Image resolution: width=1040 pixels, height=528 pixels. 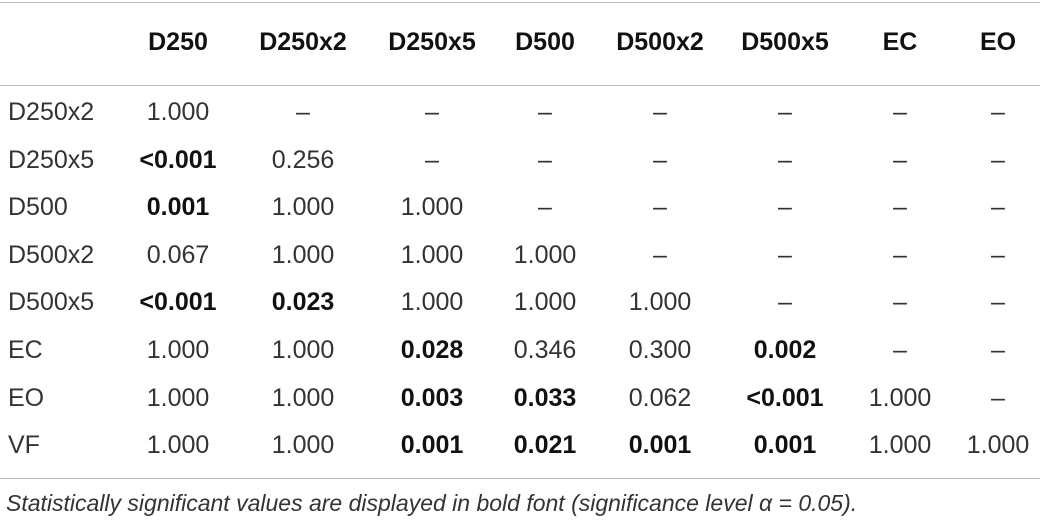 What do you see at coordinates (545, 42) in the screenshot?
I see `column-header: D500` at bounding box center [545, 42].